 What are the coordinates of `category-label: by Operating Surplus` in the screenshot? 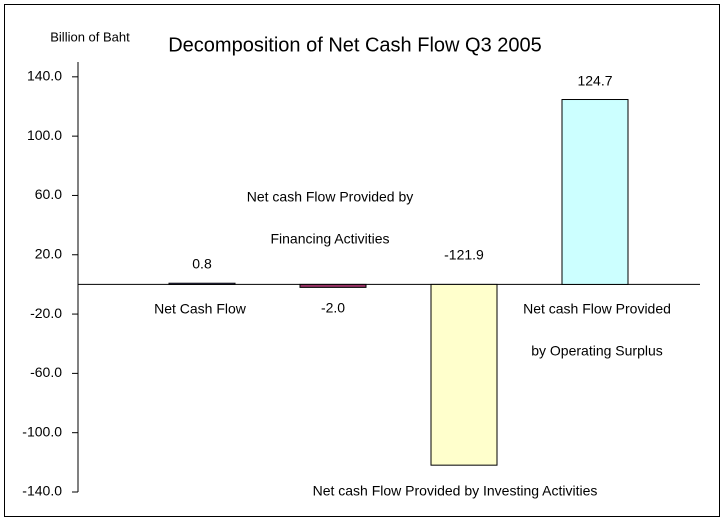 It's located at (597, 351).